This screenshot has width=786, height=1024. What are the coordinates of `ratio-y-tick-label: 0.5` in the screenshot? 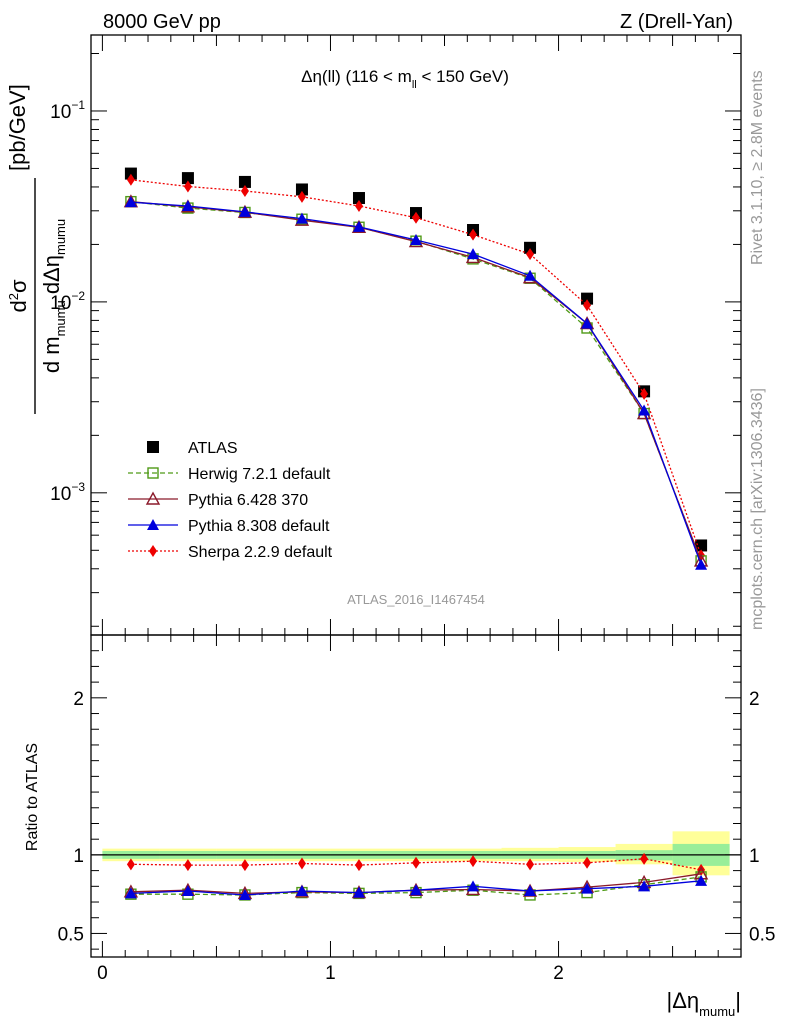 It's located at (71, 934).